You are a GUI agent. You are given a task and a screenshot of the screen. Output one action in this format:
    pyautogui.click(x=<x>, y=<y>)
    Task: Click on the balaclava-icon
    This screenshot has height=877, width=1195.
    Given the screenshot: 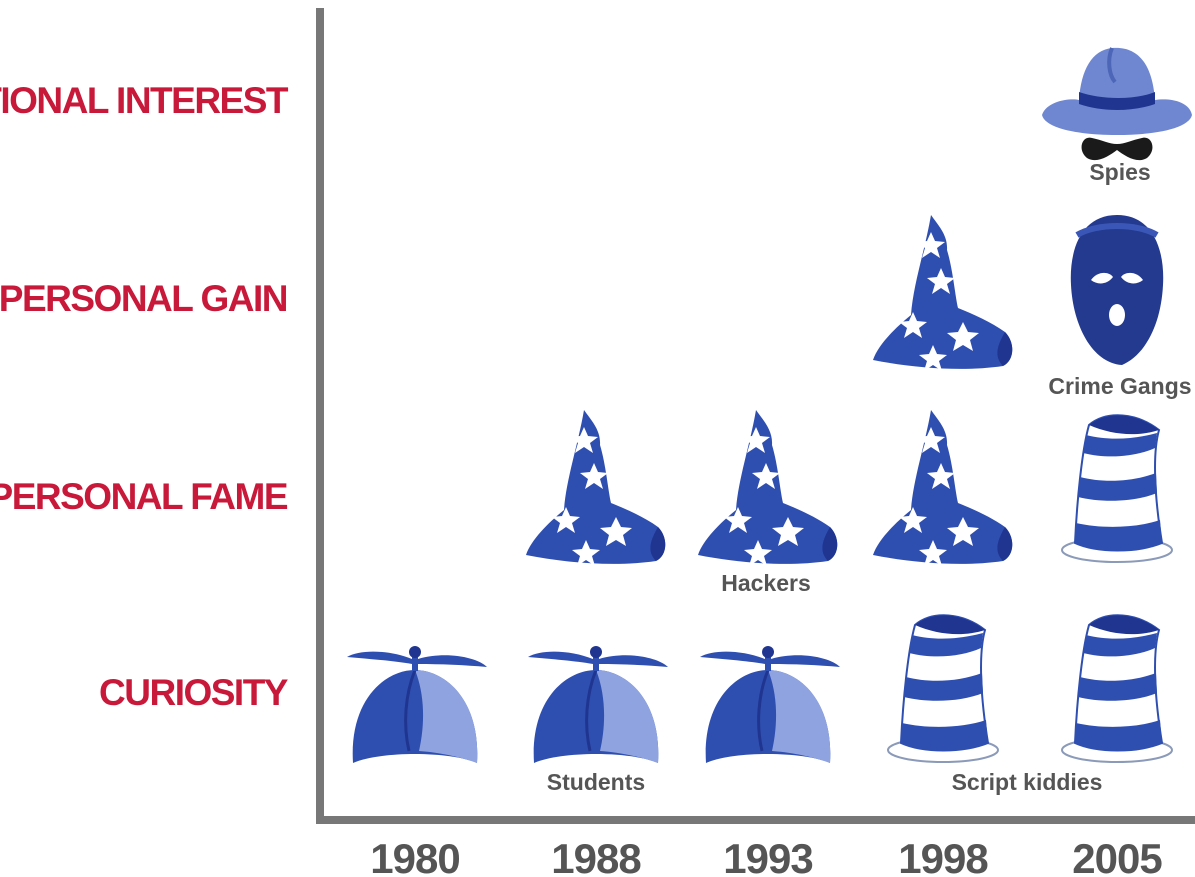 What is the action you would take?
    pyautogui.click(x=1117, y=290)
    